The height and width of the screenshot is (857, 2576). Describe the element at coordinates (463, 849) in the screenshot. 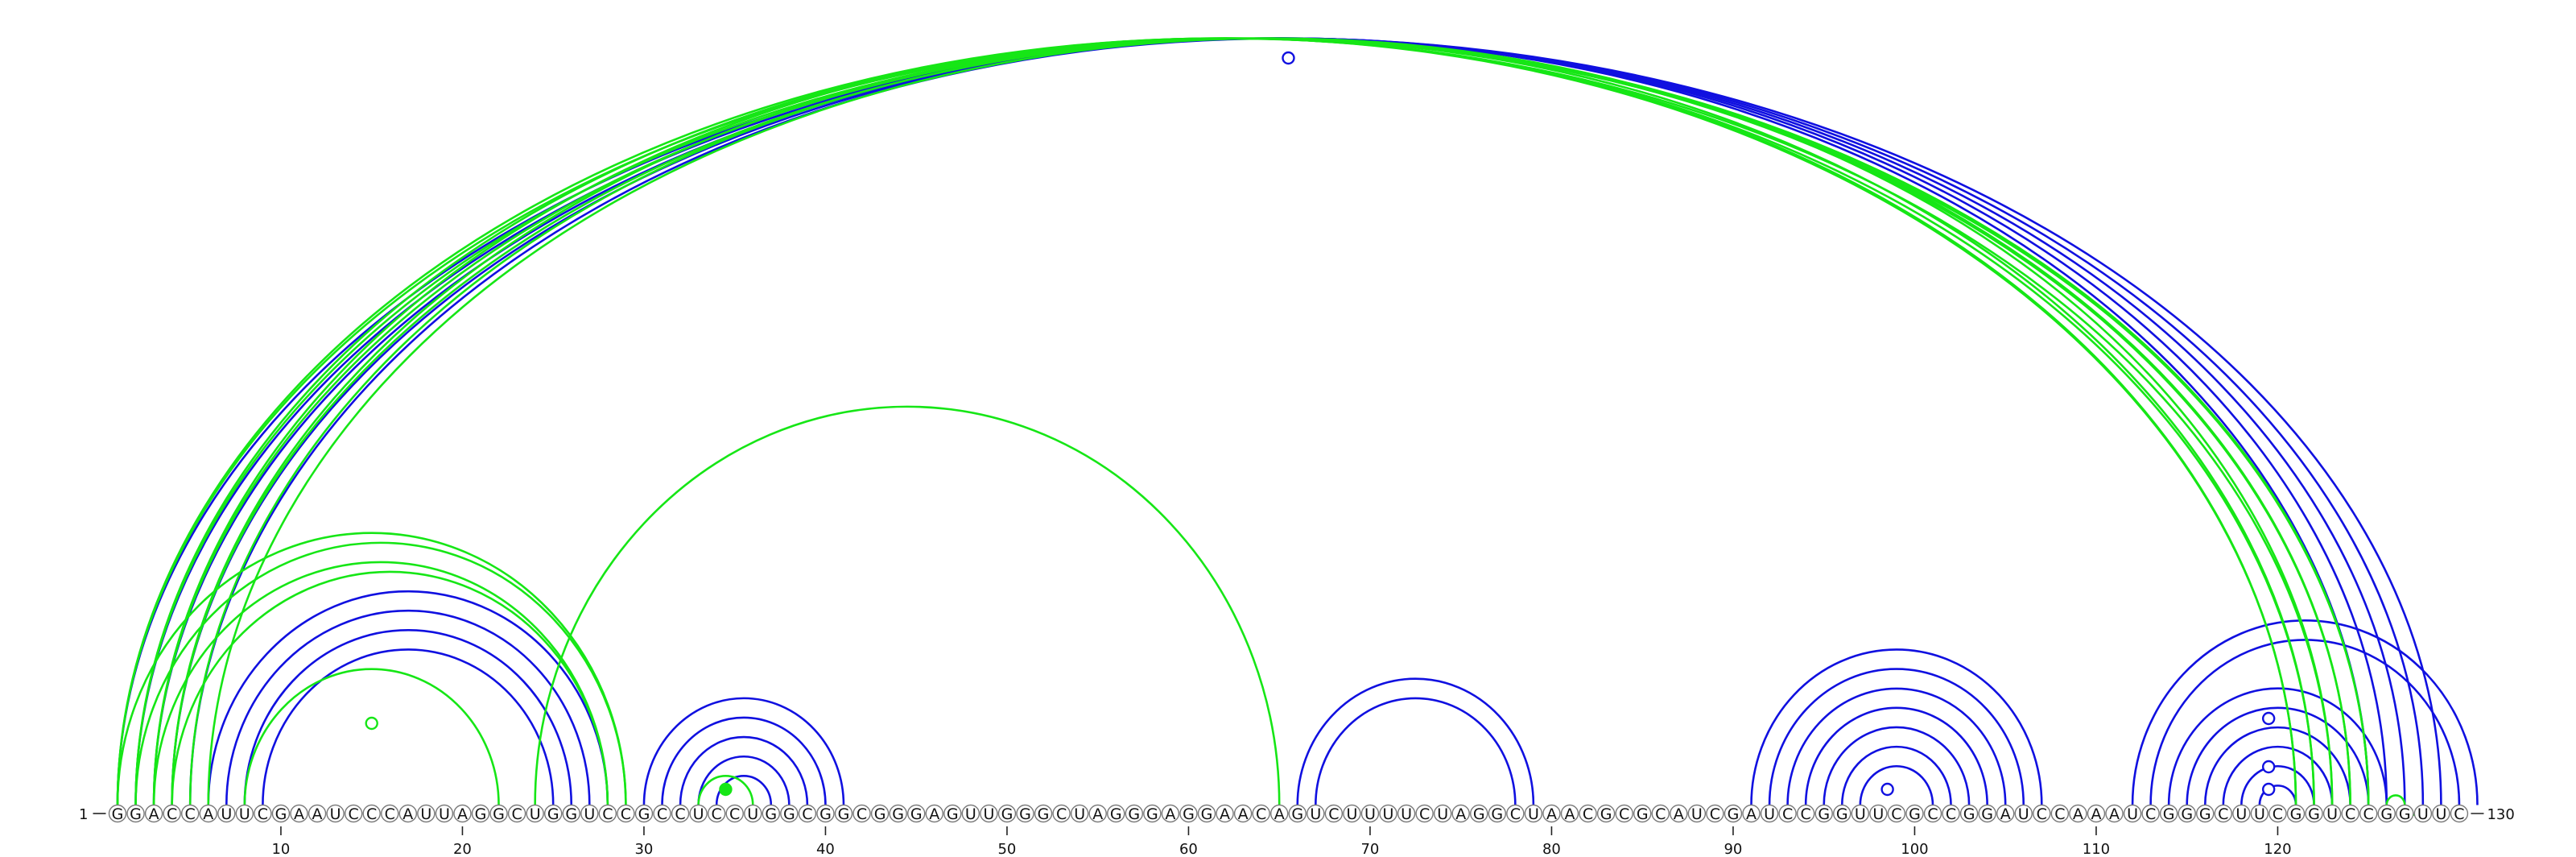

I see `axis-tick-label: 20` at that location.